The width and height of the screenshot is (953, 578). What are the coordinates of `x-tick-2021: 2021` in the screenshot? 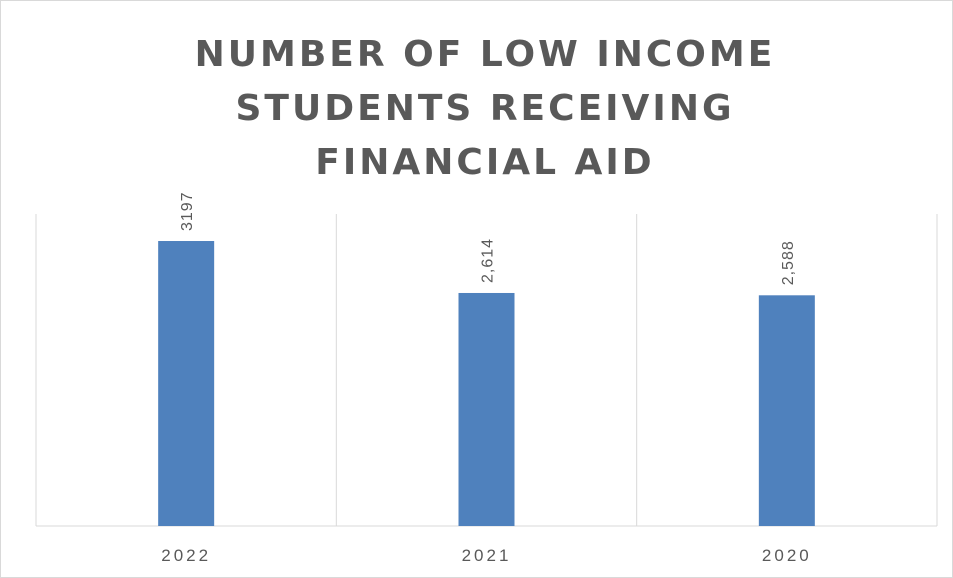 It's located at (487, 555).